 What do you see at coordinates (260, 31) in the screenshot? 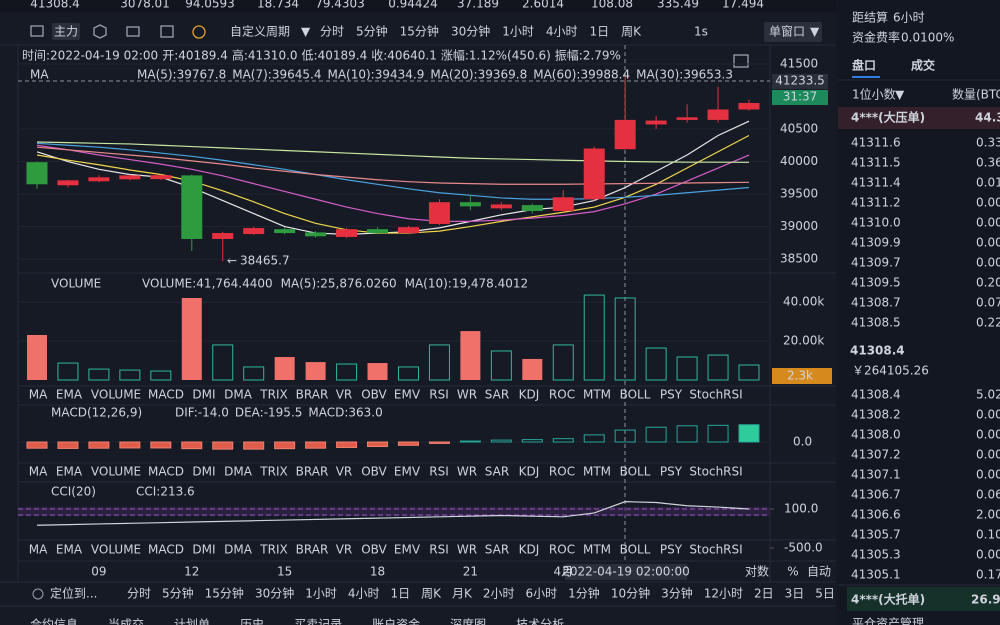
I see `custom-period: 自定义周期` at bounding box center [260, 31].